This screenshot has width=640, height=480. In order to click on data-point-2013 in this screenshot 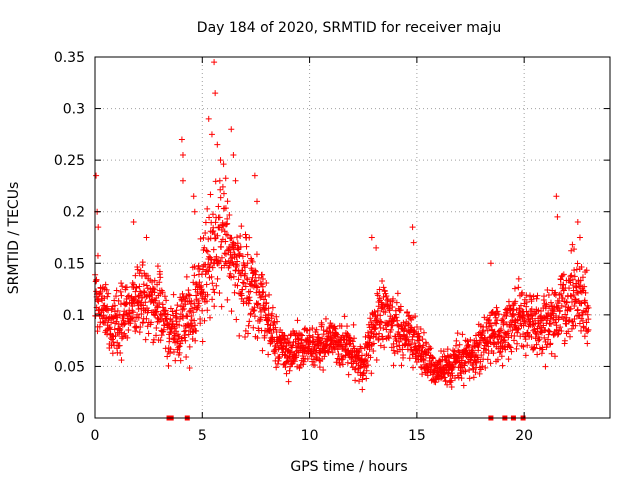, I will do `click(527, 345)`.